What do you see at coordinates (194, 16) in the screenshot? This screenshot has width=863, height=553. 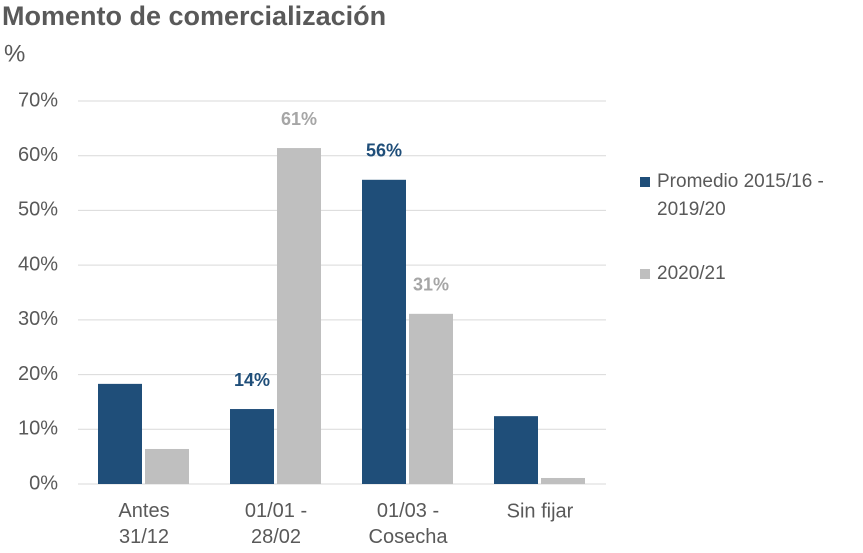 I see `chart-title: Momento de comercialización` at bounding box center [194, 16].